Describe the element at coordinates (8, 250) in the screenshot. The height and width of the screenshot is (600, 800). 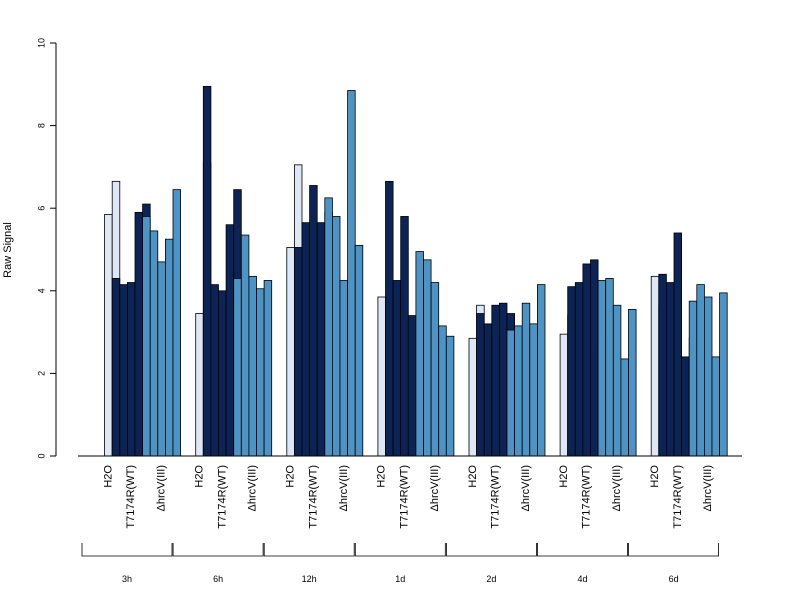
I see `y-axis-label: Raw Signal` at that location.